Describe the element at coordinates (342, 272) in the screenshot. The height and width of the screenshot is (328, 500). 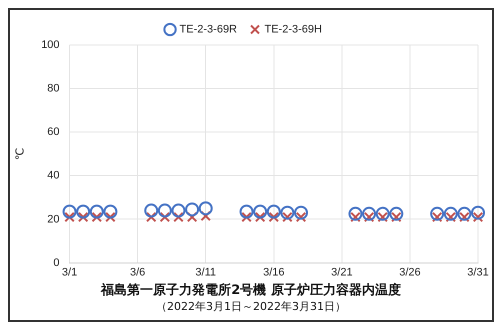
I see `x-tick-label: 3/21` at that location.